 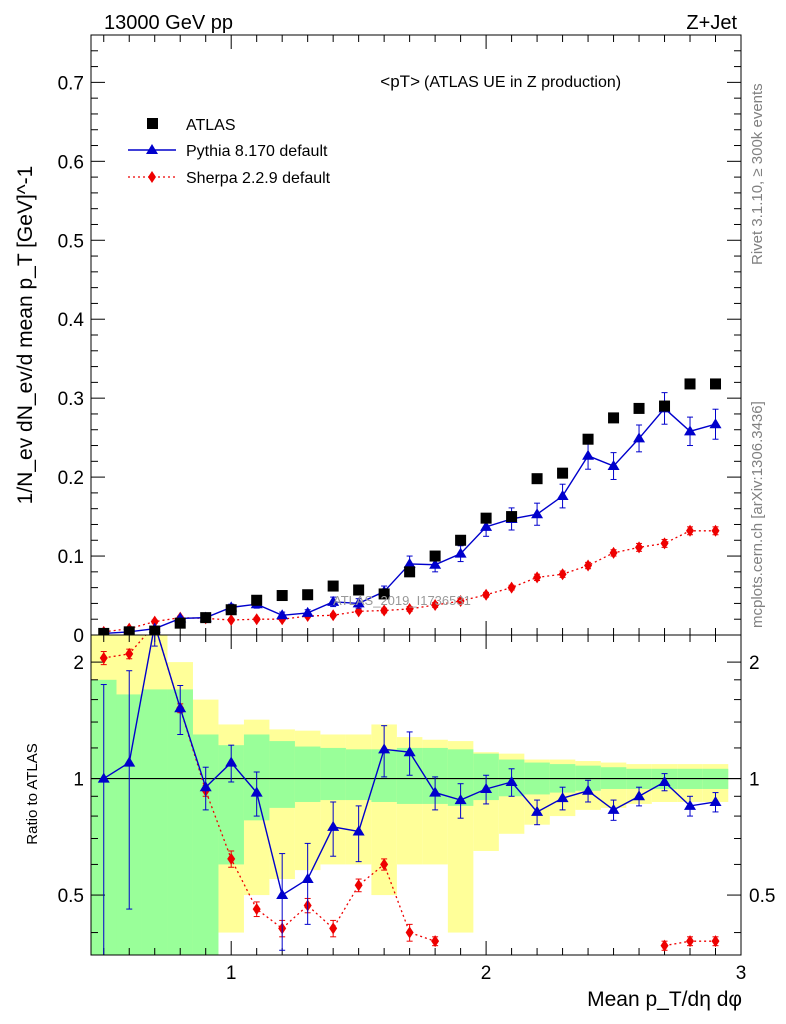 I want to click on ratio-y-tick-label-right: 1, so click(x=754, y=780).